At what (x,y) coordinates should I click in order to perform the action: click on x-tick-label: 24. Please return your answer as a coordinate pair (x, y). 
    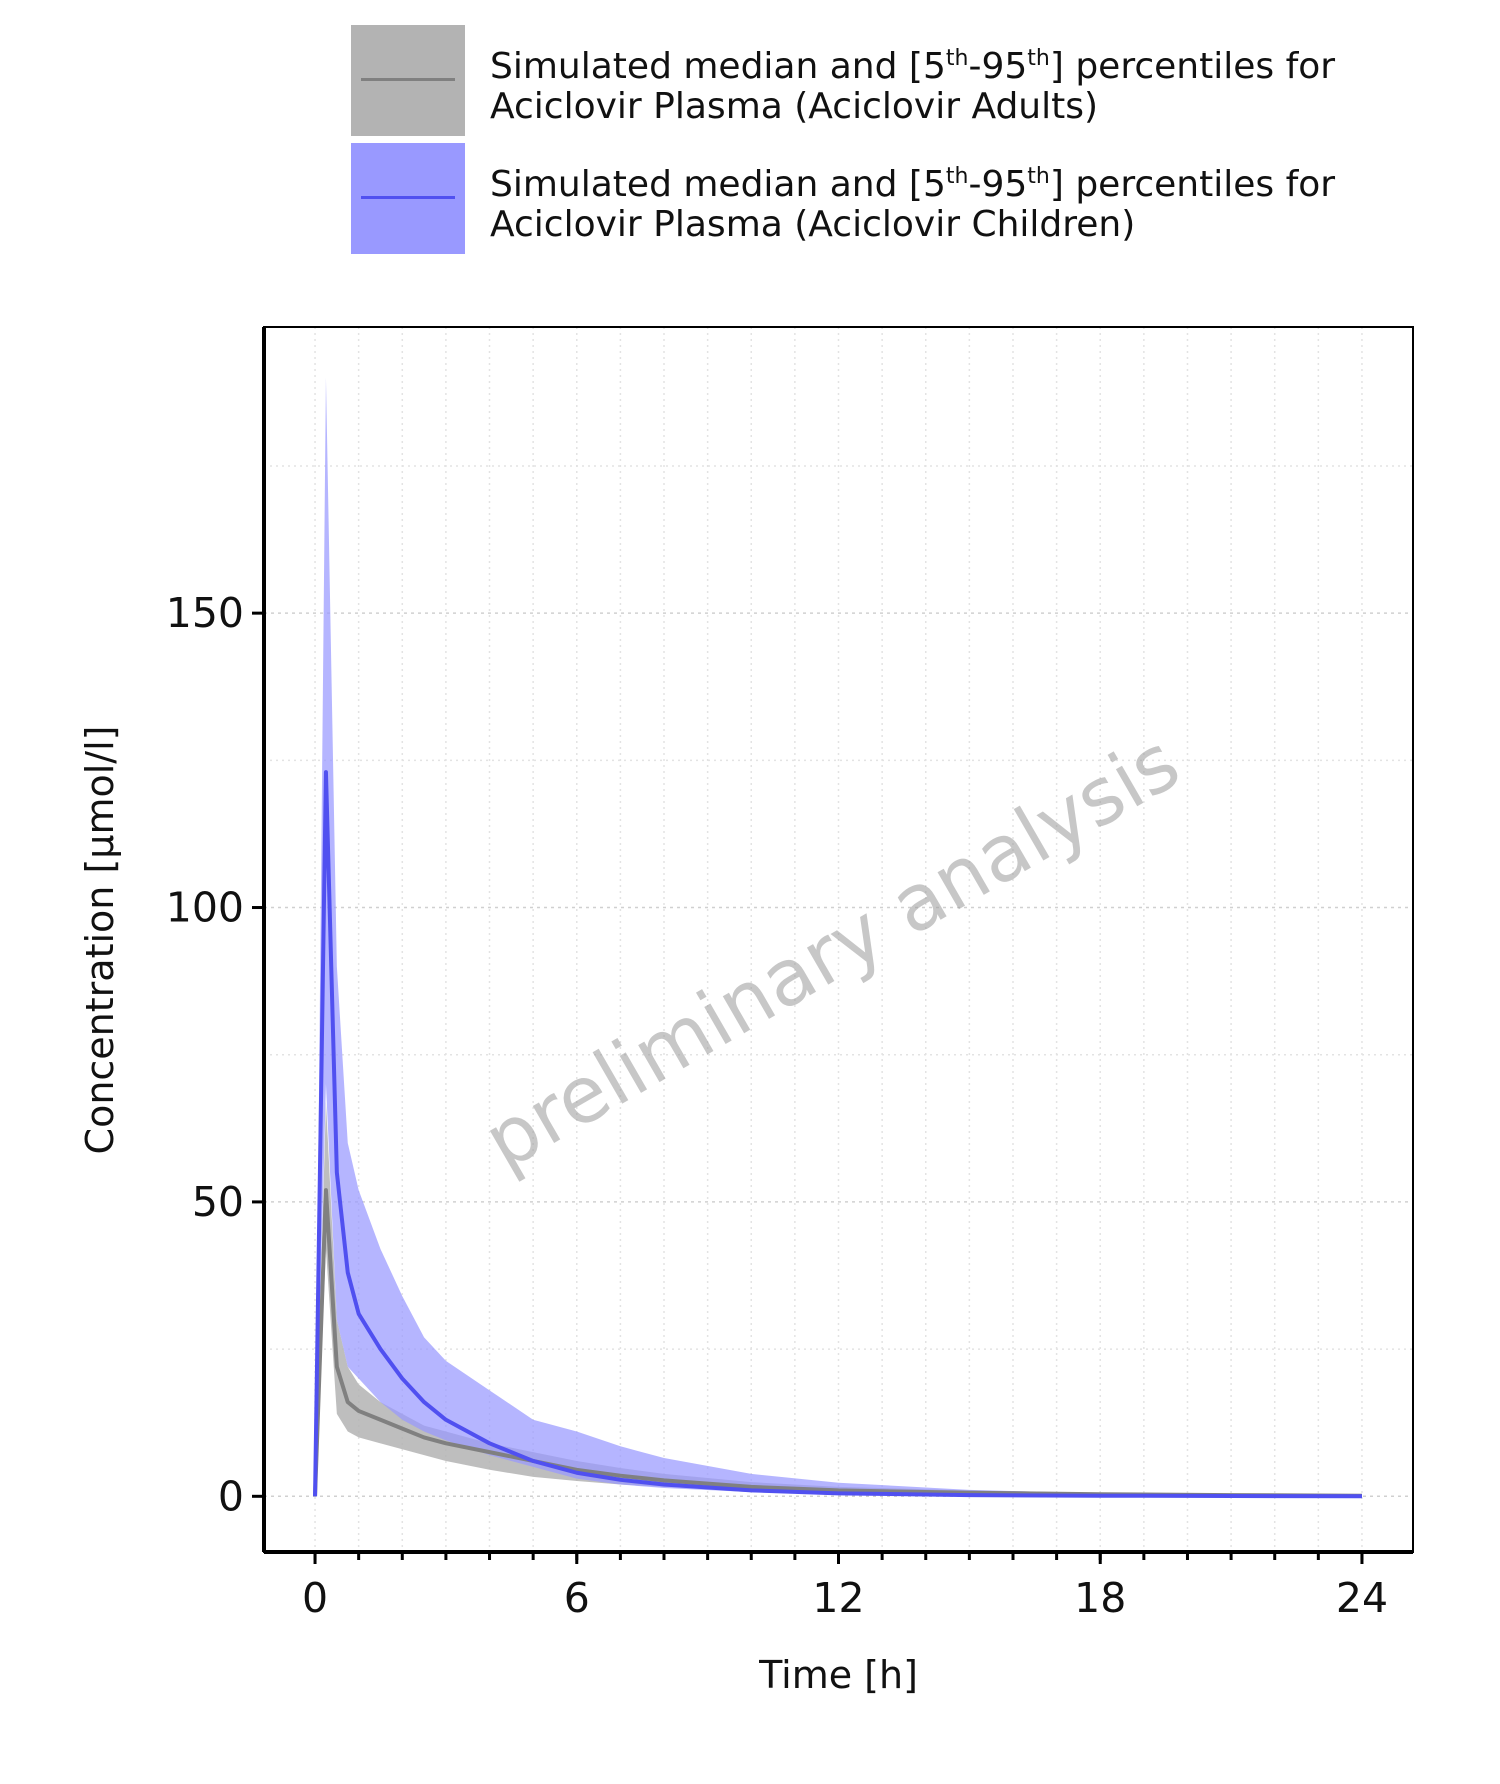
    Looking at the image, I should click on (1362, 1598).